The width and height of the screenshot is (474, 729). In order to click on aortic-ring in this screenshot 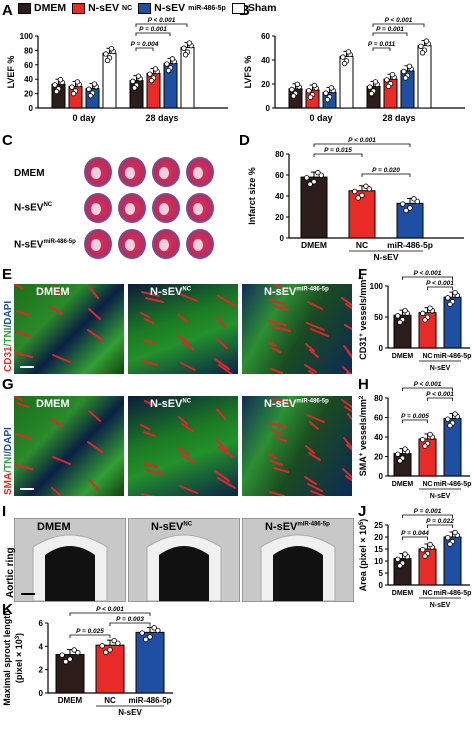, I will do `click(70, 573)`.